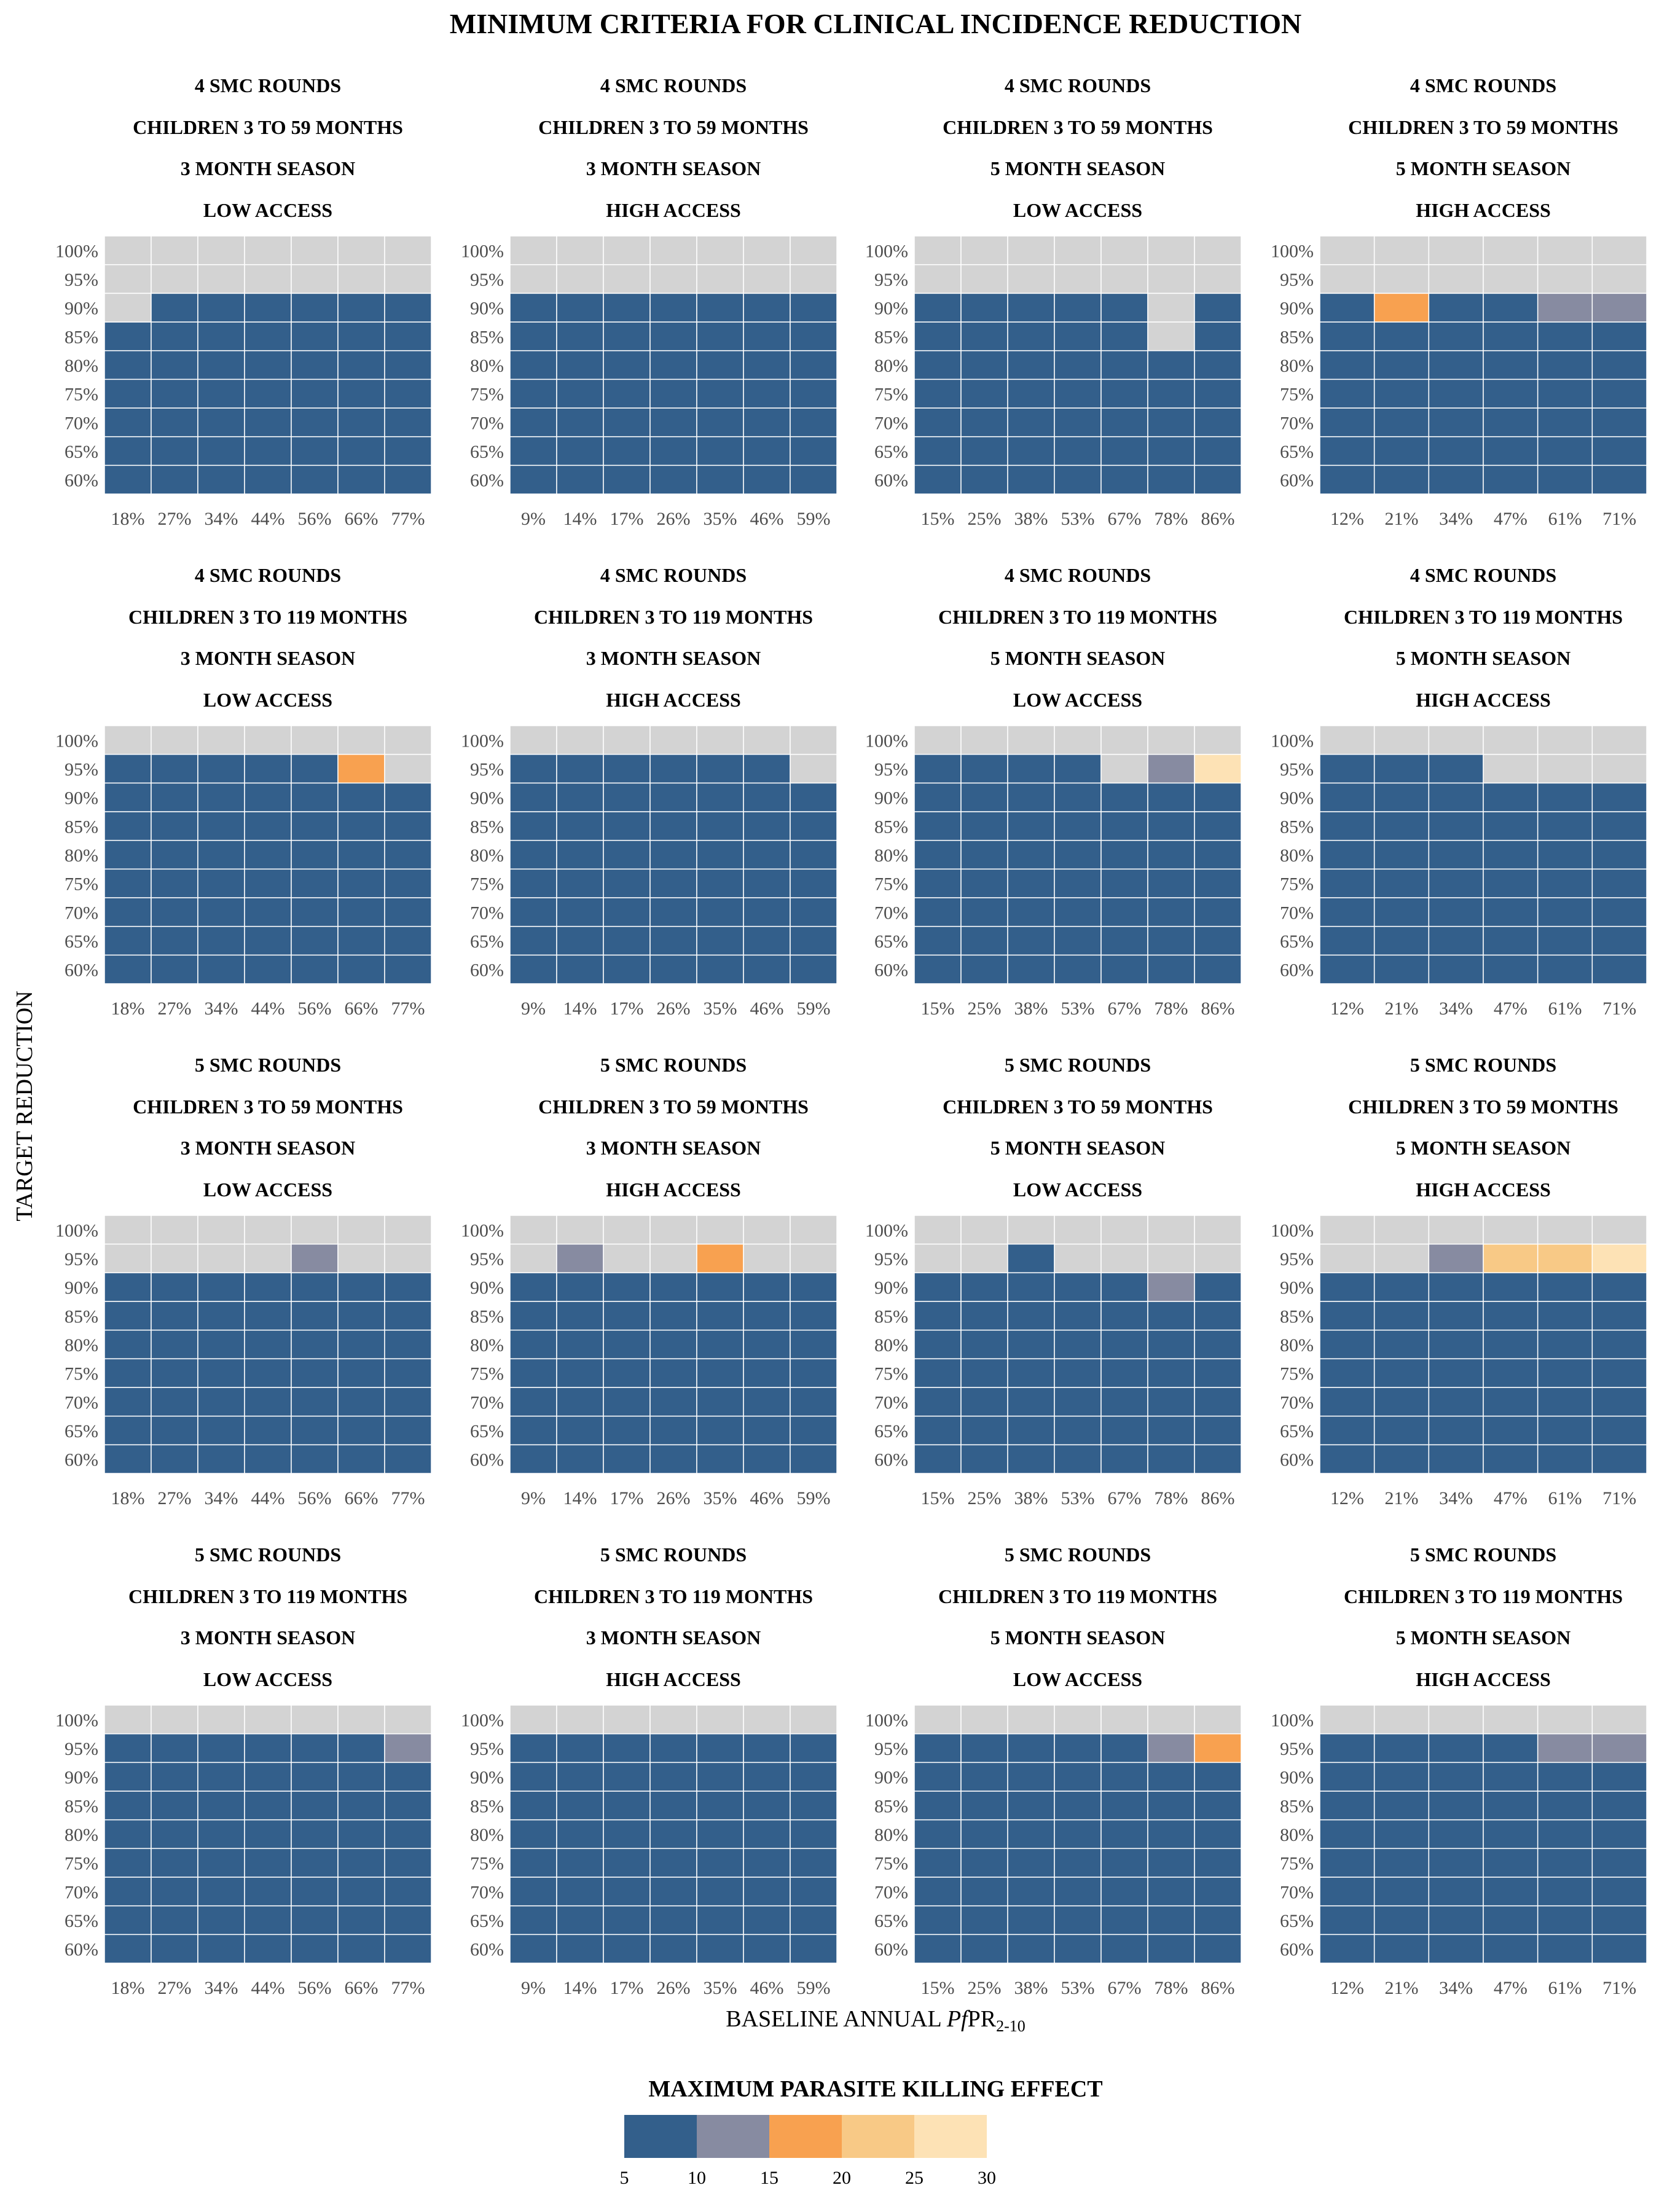 The width and height of the screenshot is (1659, 2212). I want to click on y-tick-label: 75%, so click(487, 1864).